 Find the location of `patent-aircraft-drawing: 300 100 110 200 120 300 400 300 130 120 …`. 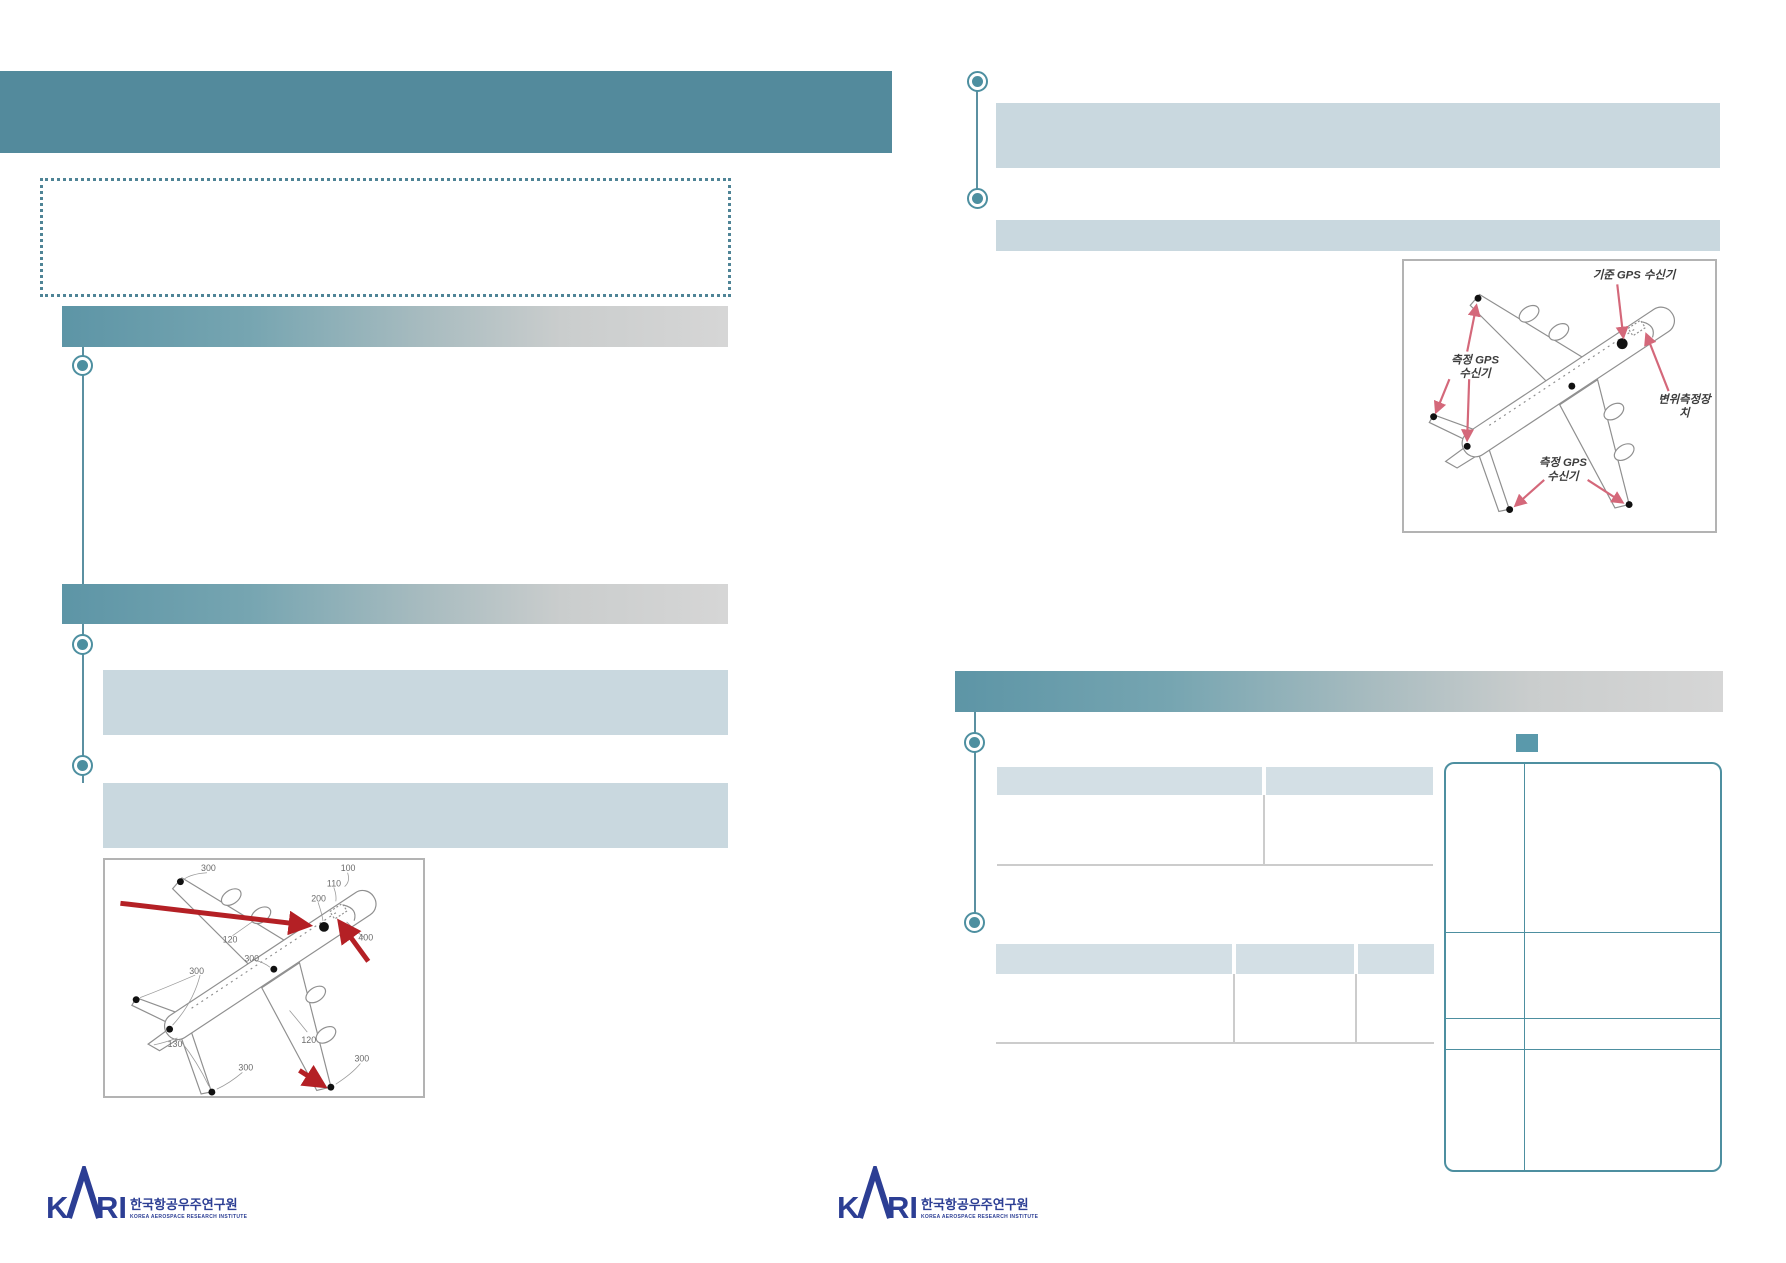

patent-aircraft-drawing: 300 100 110 200 120 300 400 300 130 120 … is located at coordinates (248, 979).